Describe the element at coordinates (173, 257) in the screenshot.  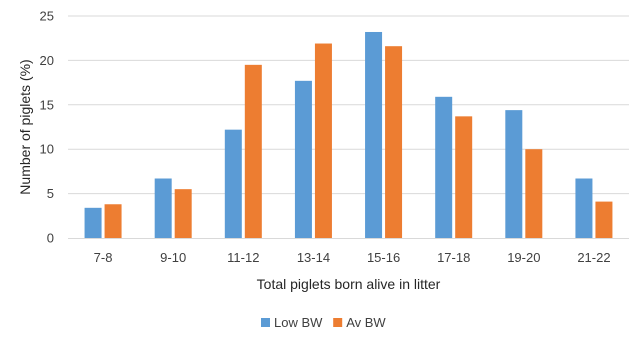
I see `x-tick-label: 9-10` at that location.